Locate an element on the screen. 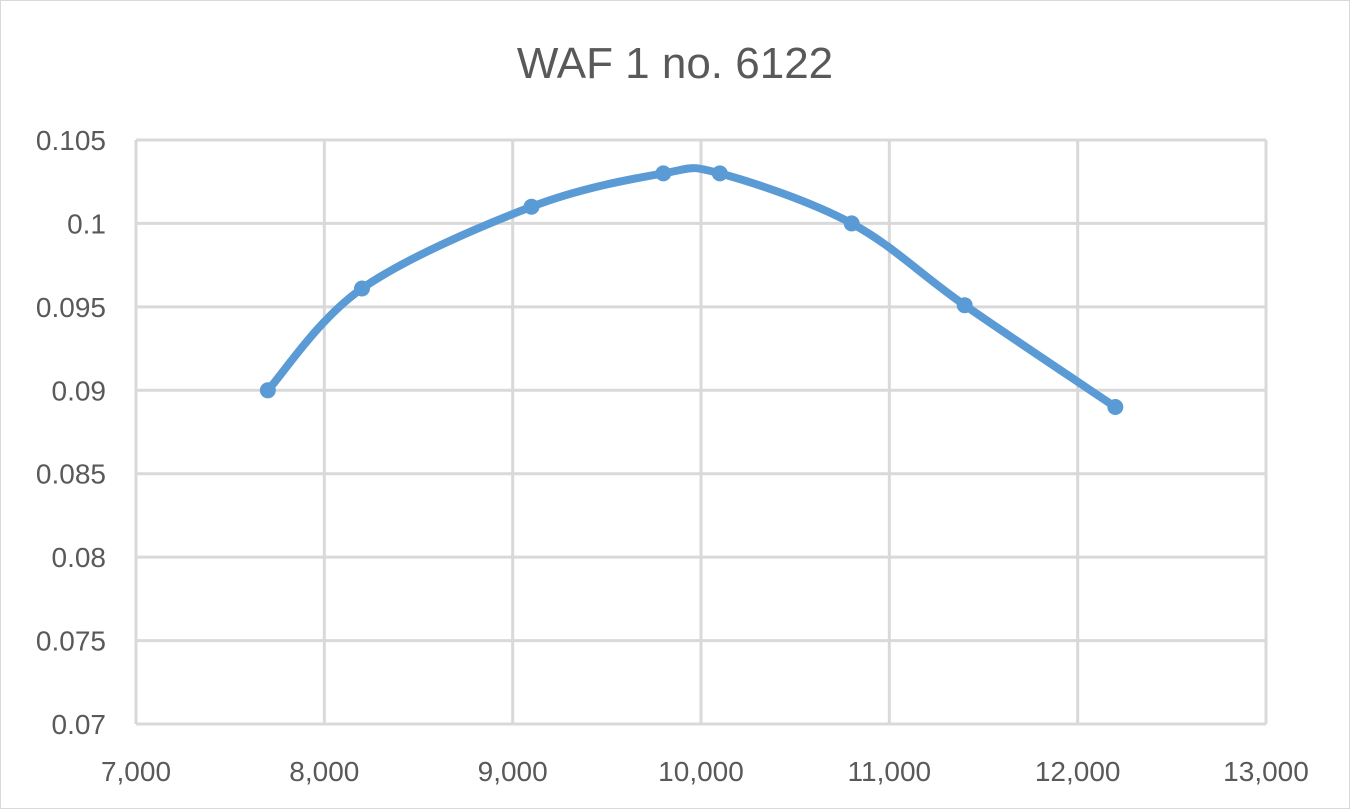 The image size is (1350, 809). chart-title: WAF 1 no. 6122 is located at coordinates (675, 63).